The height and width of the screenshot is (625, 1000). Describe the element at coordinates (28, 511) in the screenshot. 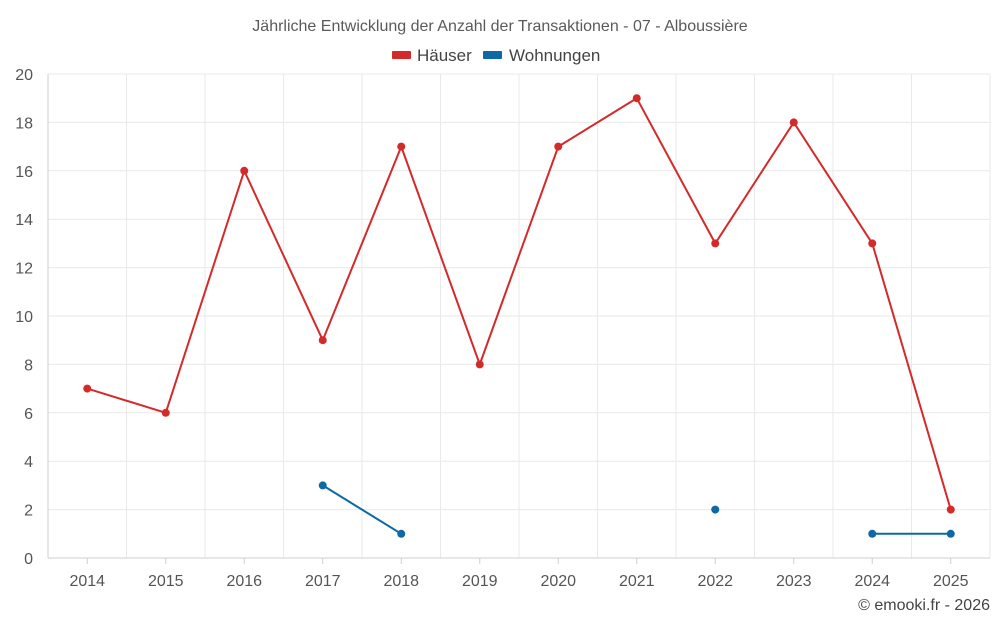

I see `y-tick-label: 2` at that location.